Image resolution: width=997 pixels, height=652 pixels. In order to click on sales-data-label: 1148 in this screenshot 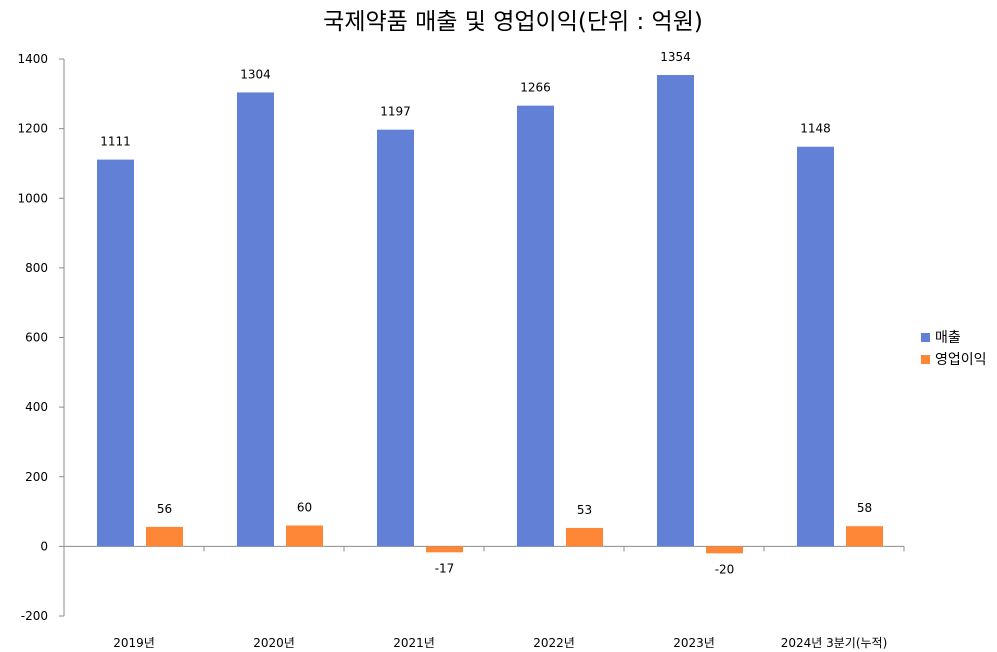, I will do `click(815, 129)`.